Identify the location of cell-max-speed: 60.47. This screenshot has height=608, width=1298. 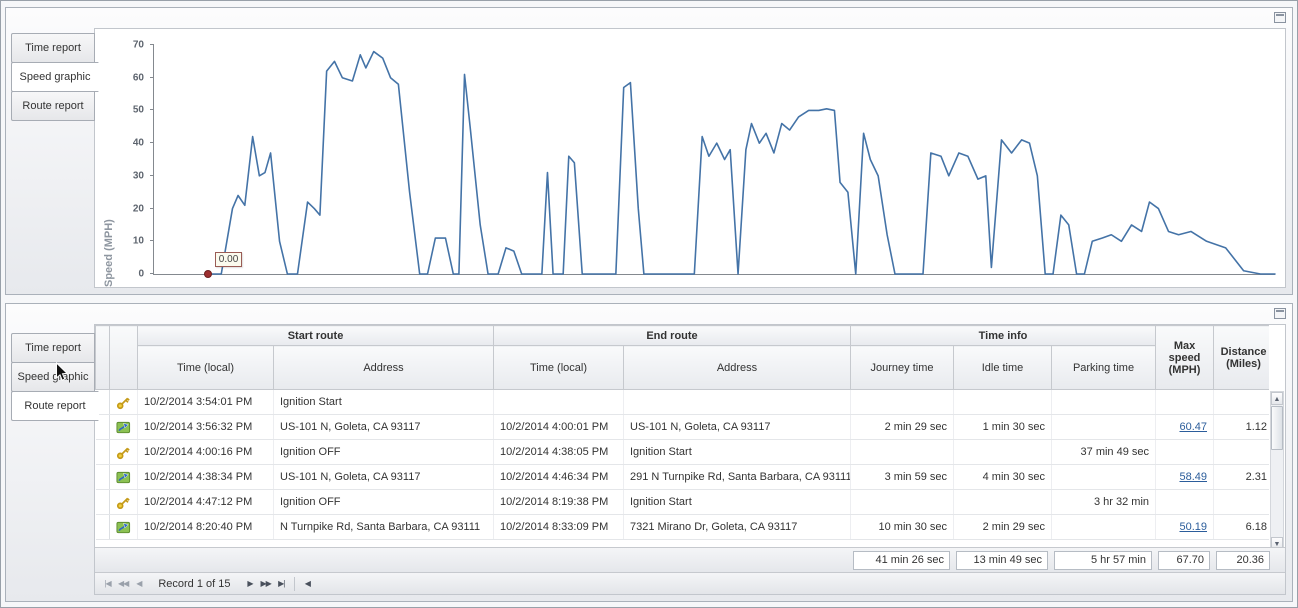
(1185, 427).